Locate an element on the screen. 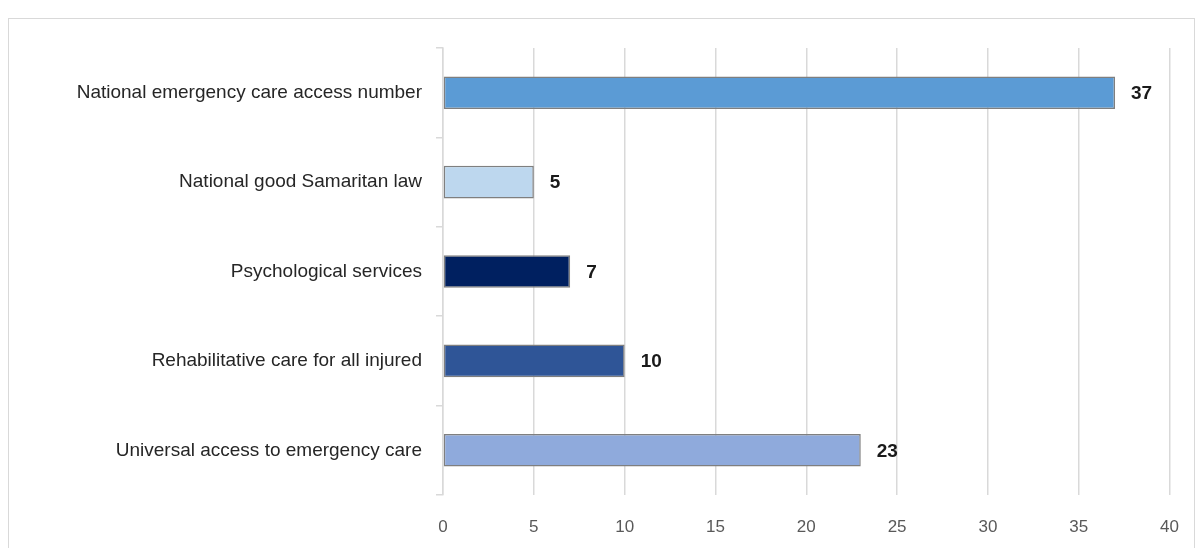 The height and width of the screenshot is (548, 1201). x-tick-label: 15 is located at coordinates (715, 526).